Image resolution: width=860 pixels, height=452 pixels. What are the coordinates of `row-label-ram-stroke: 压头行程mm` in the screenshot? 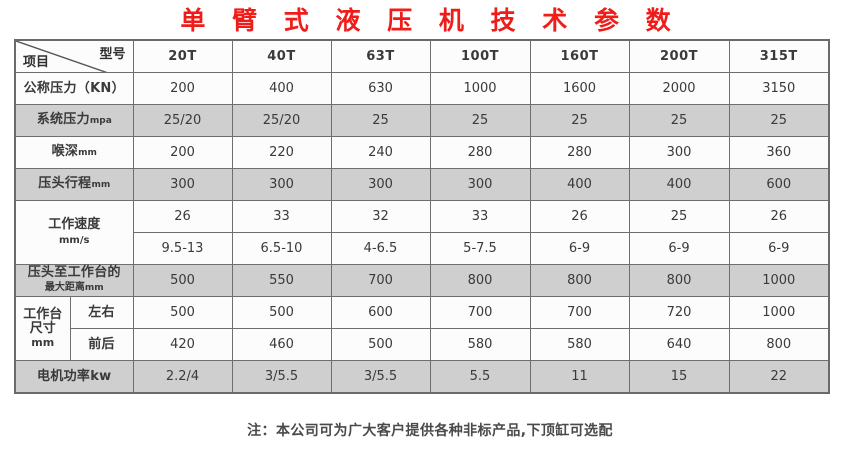 It's located at (74, 184).